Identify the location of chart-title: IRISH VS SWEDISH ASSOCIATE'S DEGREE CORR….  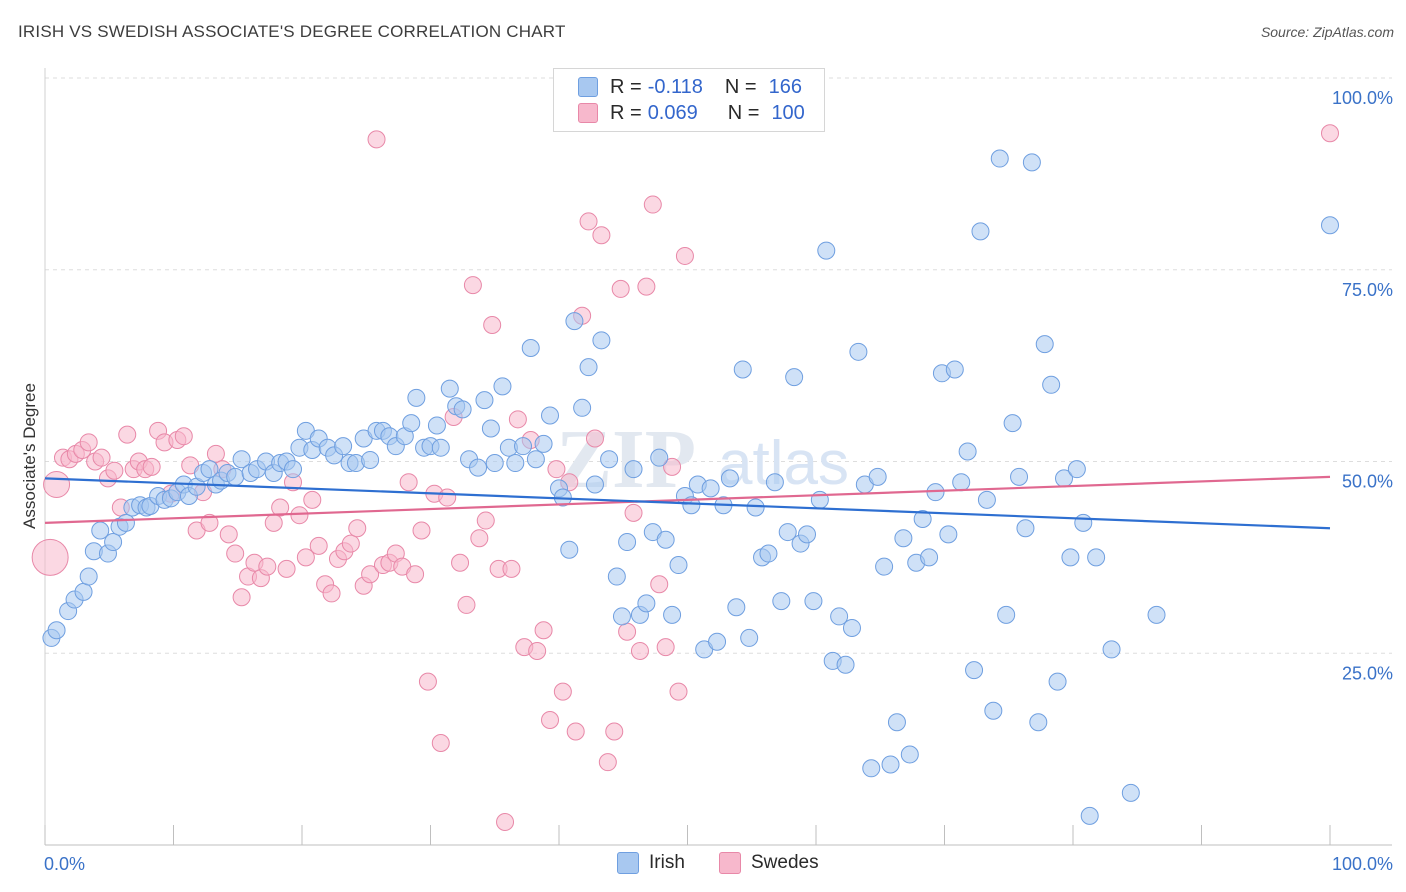
(292, 31).